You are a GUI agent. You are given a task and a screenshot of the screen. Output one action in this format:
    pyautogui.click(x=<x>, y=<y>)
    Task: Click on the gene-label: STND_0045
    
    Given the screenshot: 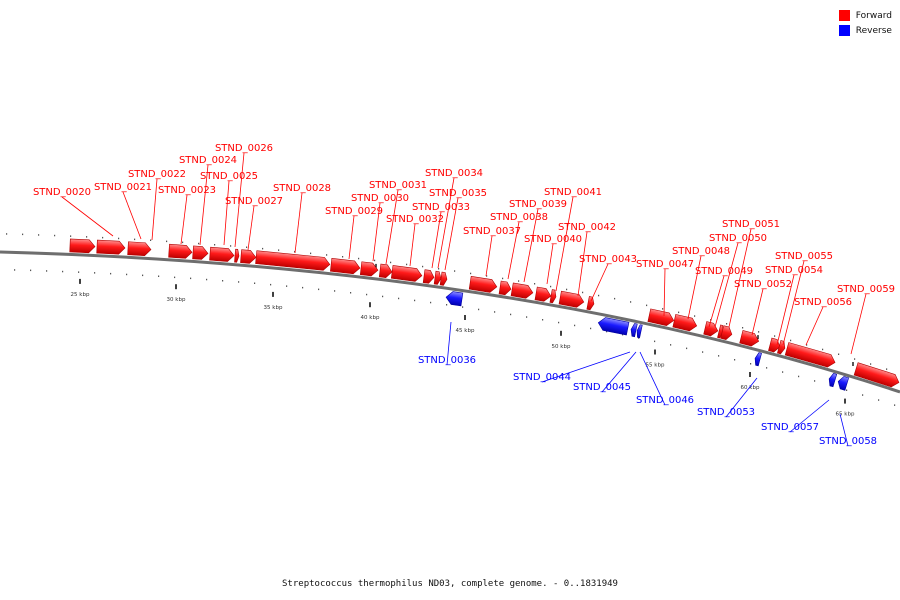 What is the action you would take?
    pyautogui.click(x=602, y=387)
    